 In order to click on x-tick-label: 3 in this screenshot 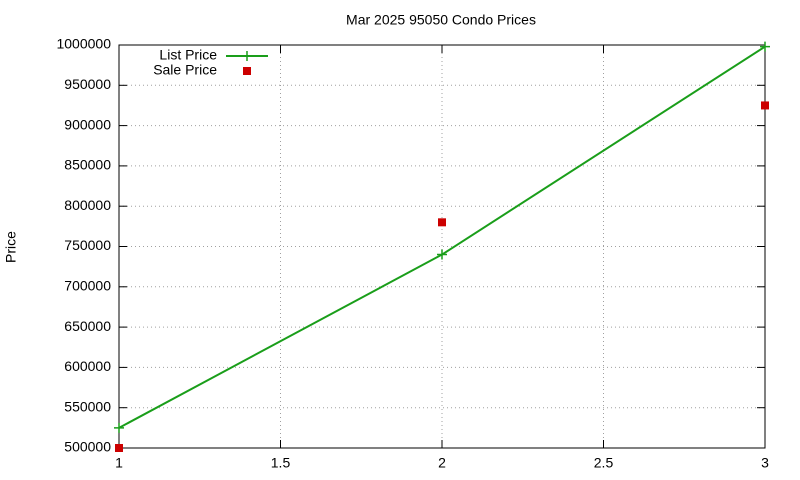, I will do `click(765, 463)`.